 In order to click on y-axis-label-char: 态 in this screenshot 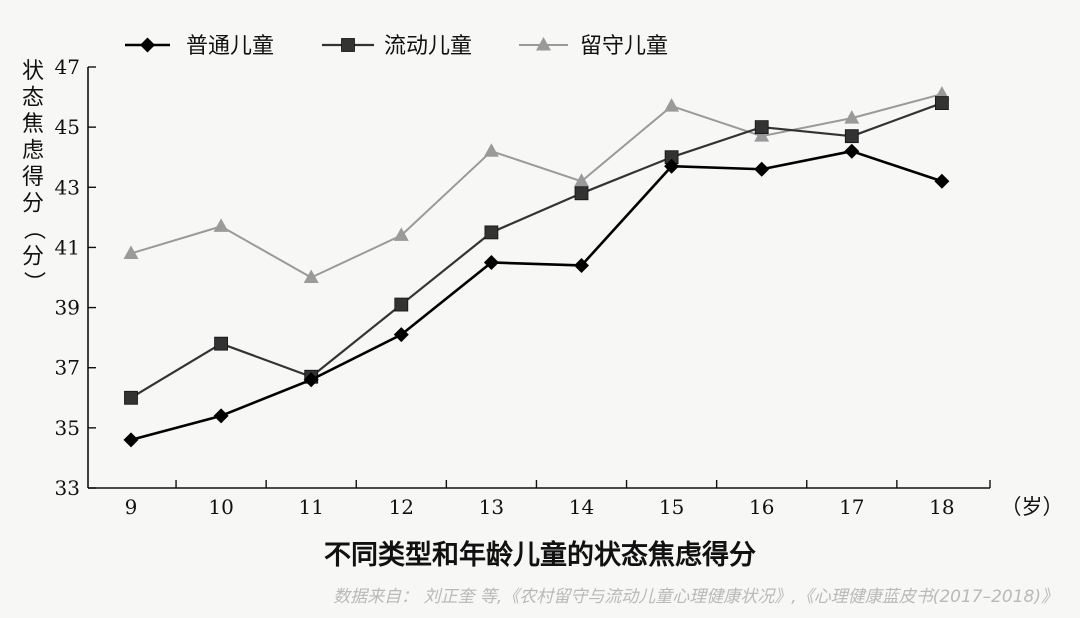, I will do `click(33, 98)`.